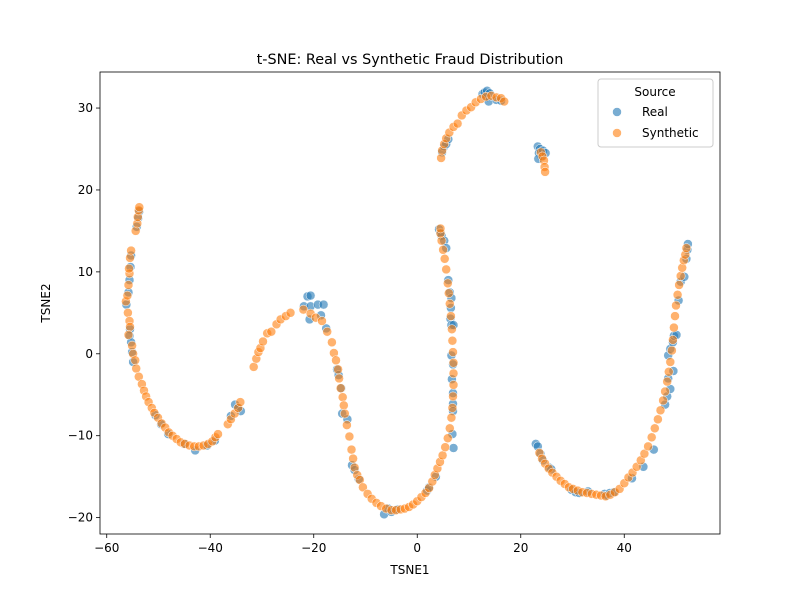 The image size is (800, 600). What do you see at coordinates (89, 354) in the screenshot?
I see `y-tick-label: 0` at bounding box center [89, 354].